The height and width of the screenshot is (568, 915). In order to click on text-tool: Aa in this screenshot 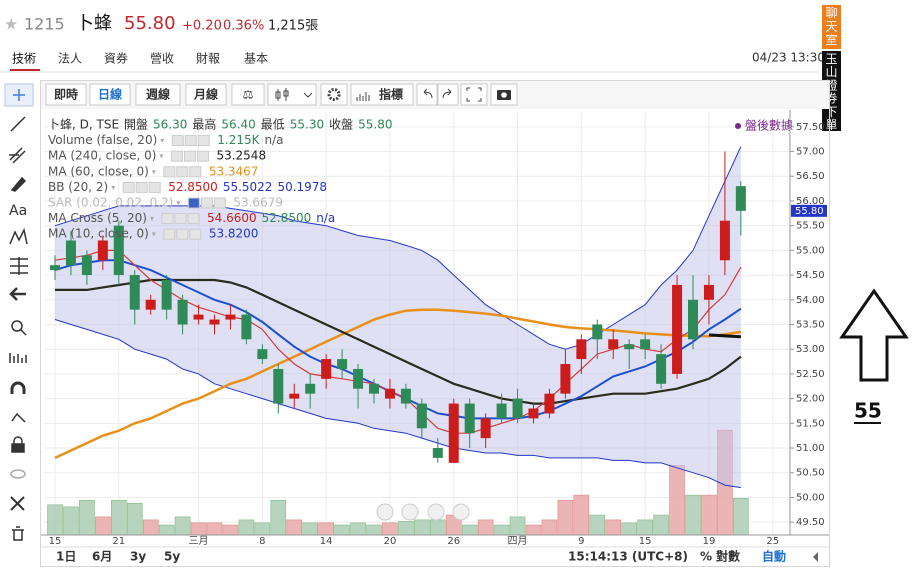, I will do `click(18, 211)`.